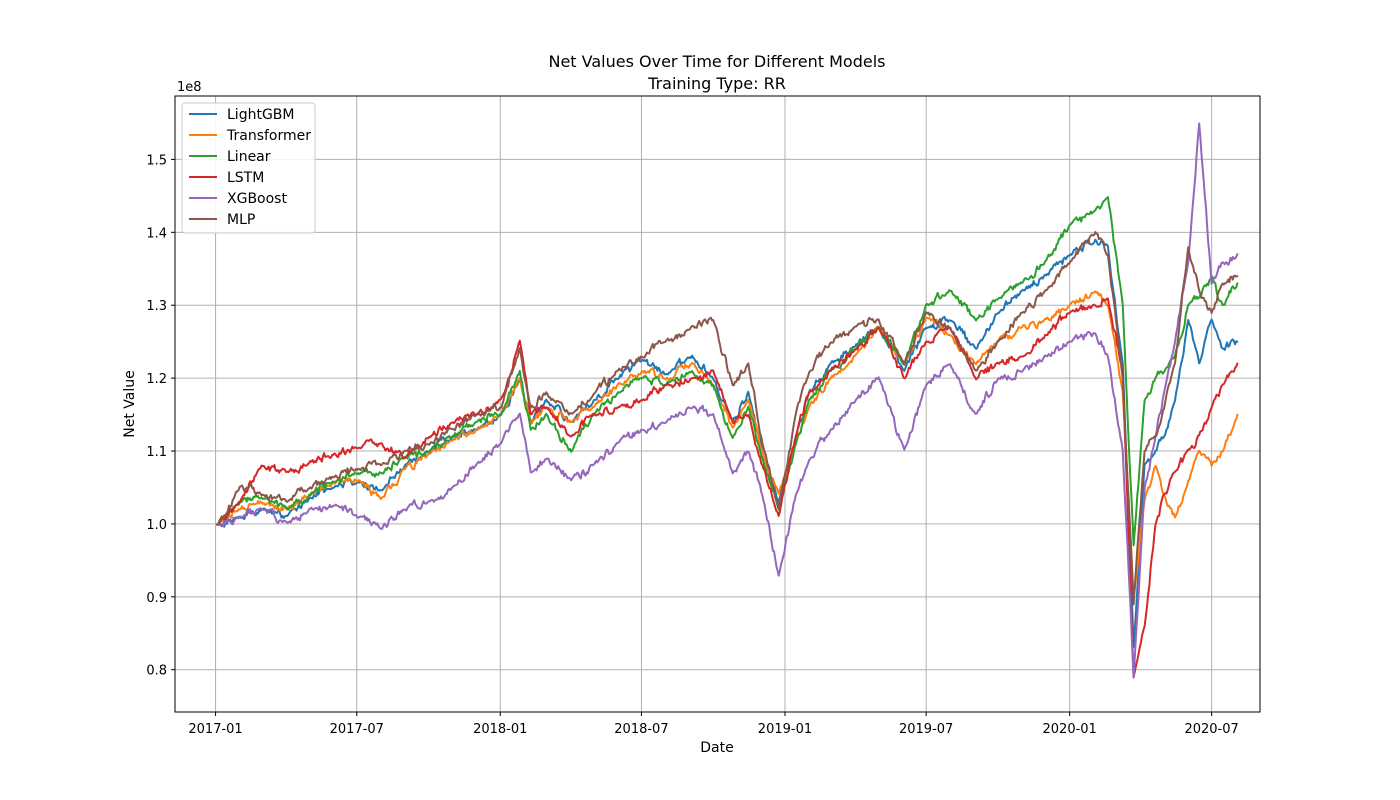  I want to click on chart-subtitle: Training Type: RR, so click(716, 83).